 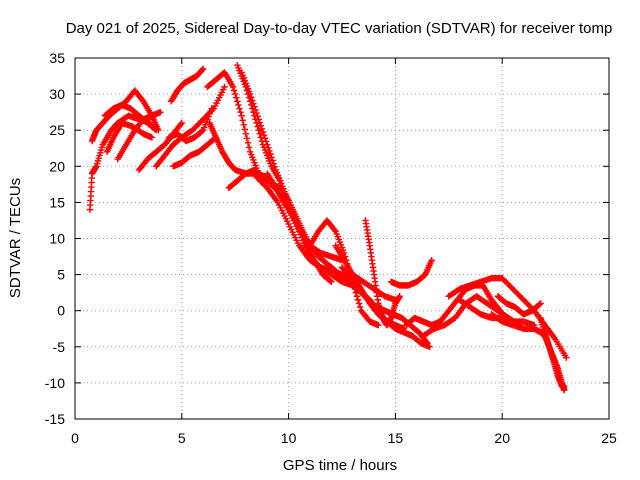 What do you see at coordinates (396, 438) in the screenshot?
I see `x-tick-label: 15` at bounding box center [396, 438].